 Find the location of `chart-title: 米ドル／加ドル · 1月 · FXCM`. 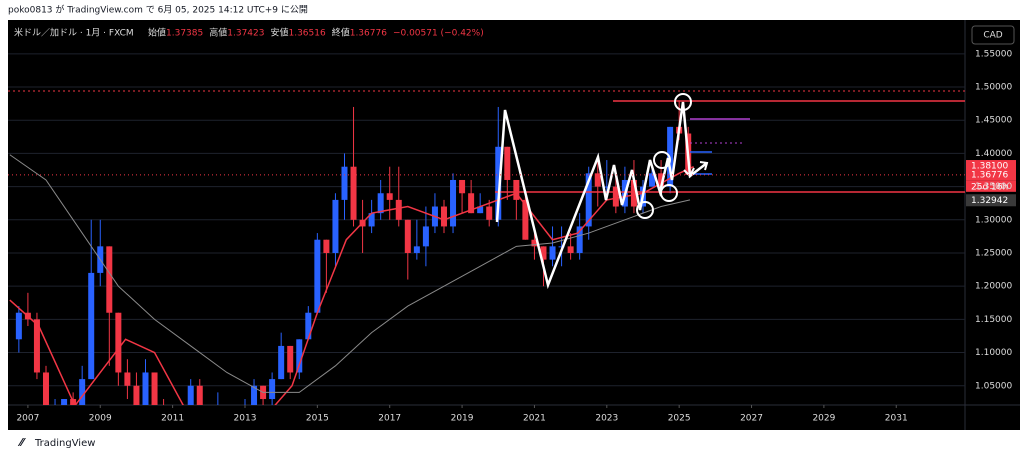

chart-title: 米ドル／加ドル · 1月 · FXCM is located at coordinates (74, 33).